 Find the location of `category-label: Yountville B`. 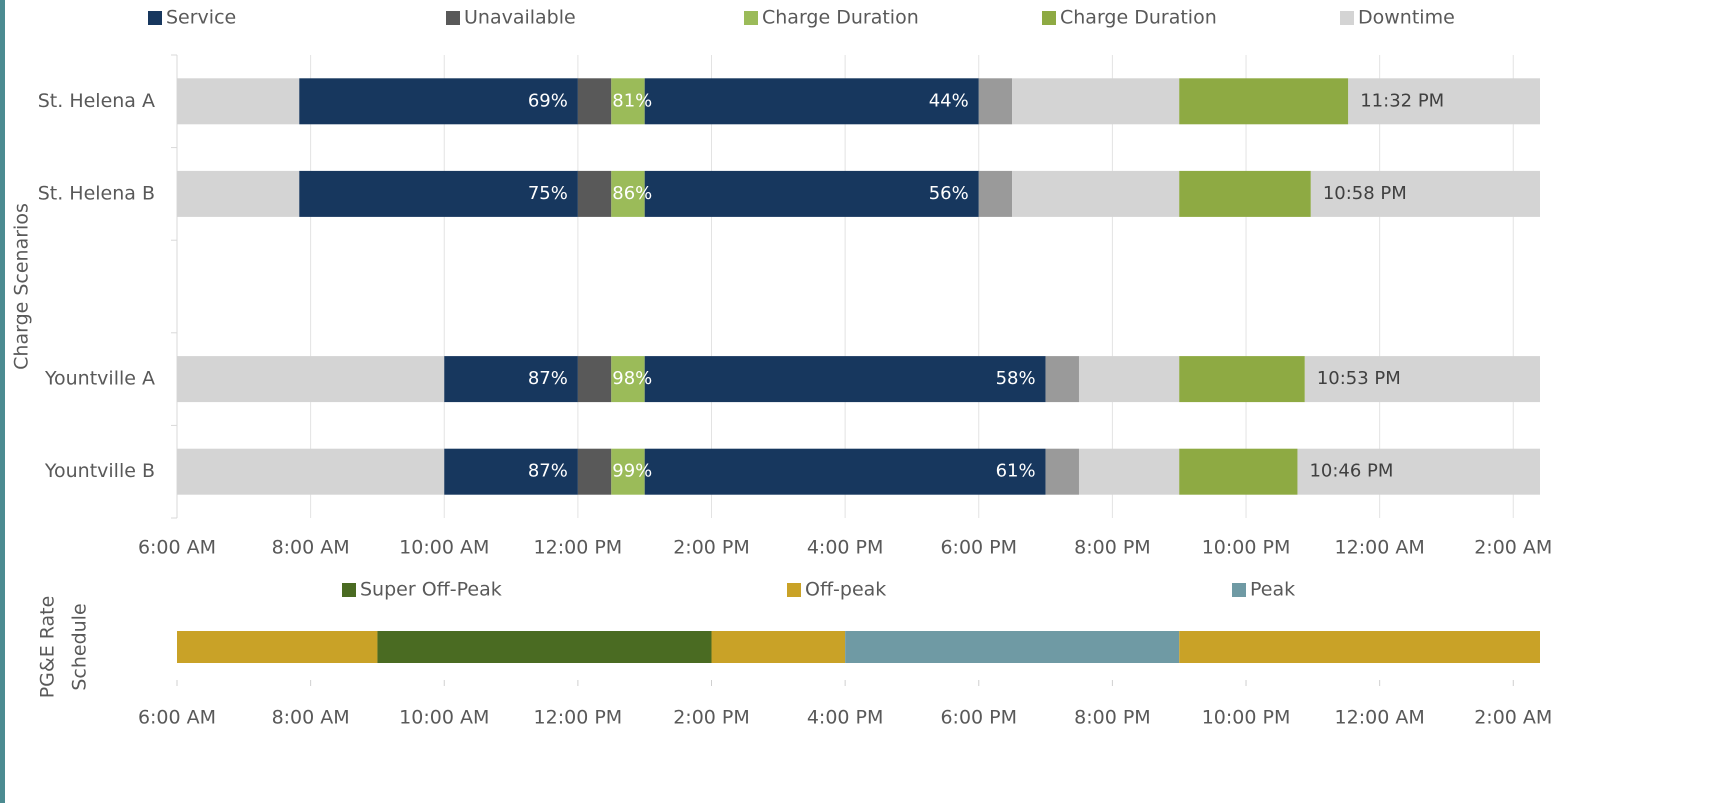

category-label: Yountville B is located at coordinates (99, 471).